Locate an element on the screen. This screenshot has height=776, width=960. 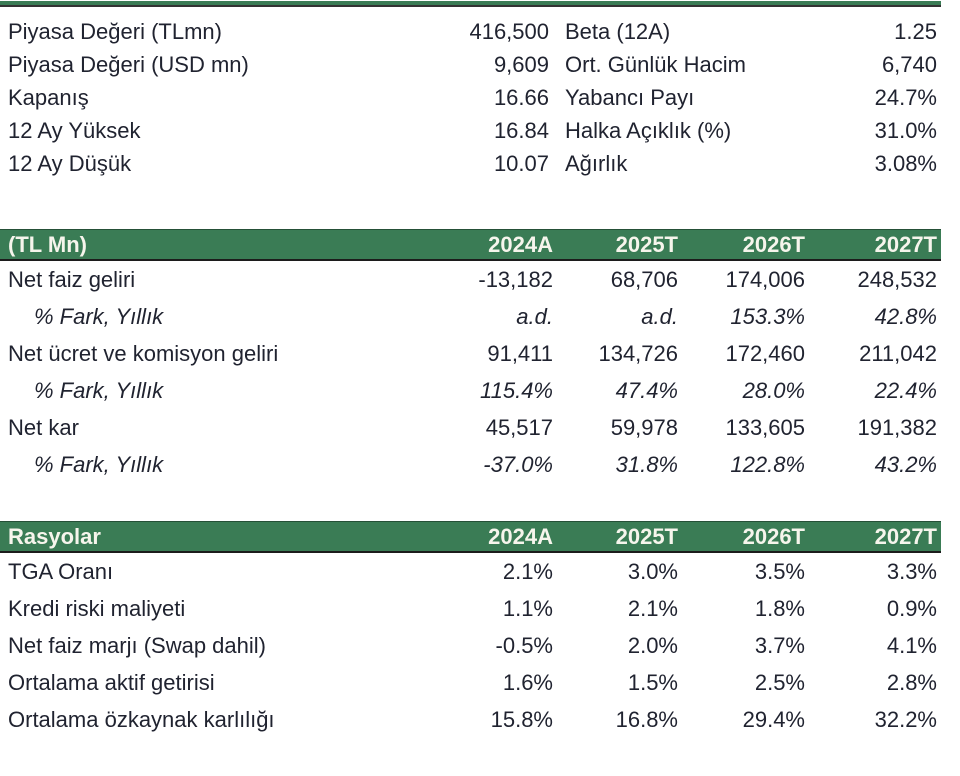
summary-row: Kapanış 16.66 Yabancı Payı 24.7% is located at coordinates (470, 97).